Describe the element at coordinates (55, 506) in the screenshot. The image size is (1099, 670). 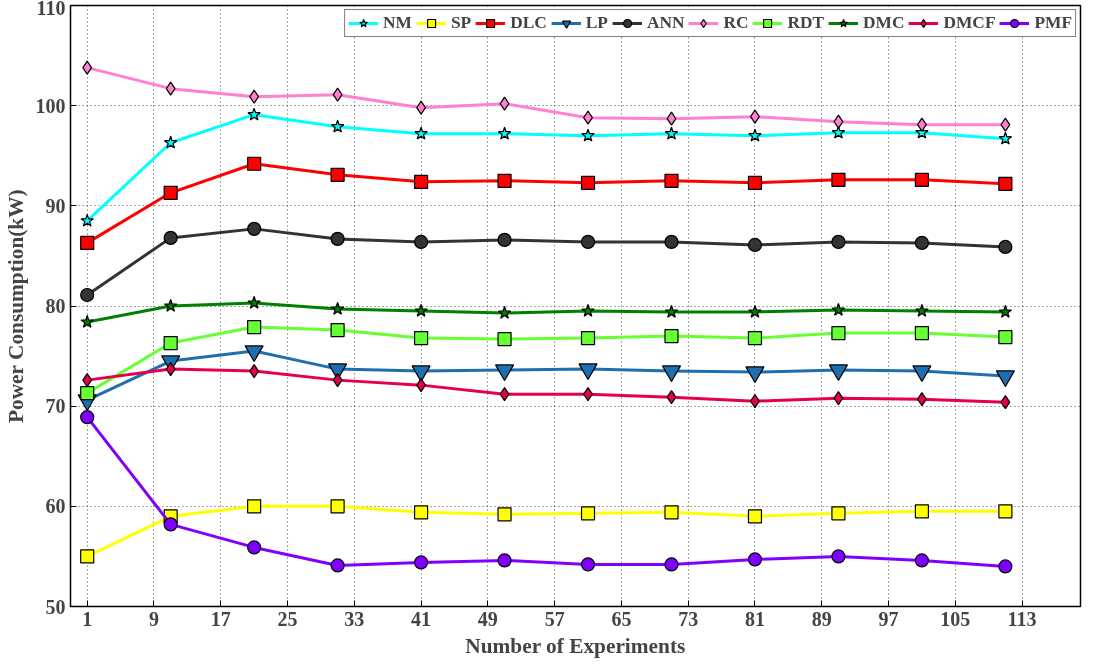
I see `y-tick-label: 60` at that location.